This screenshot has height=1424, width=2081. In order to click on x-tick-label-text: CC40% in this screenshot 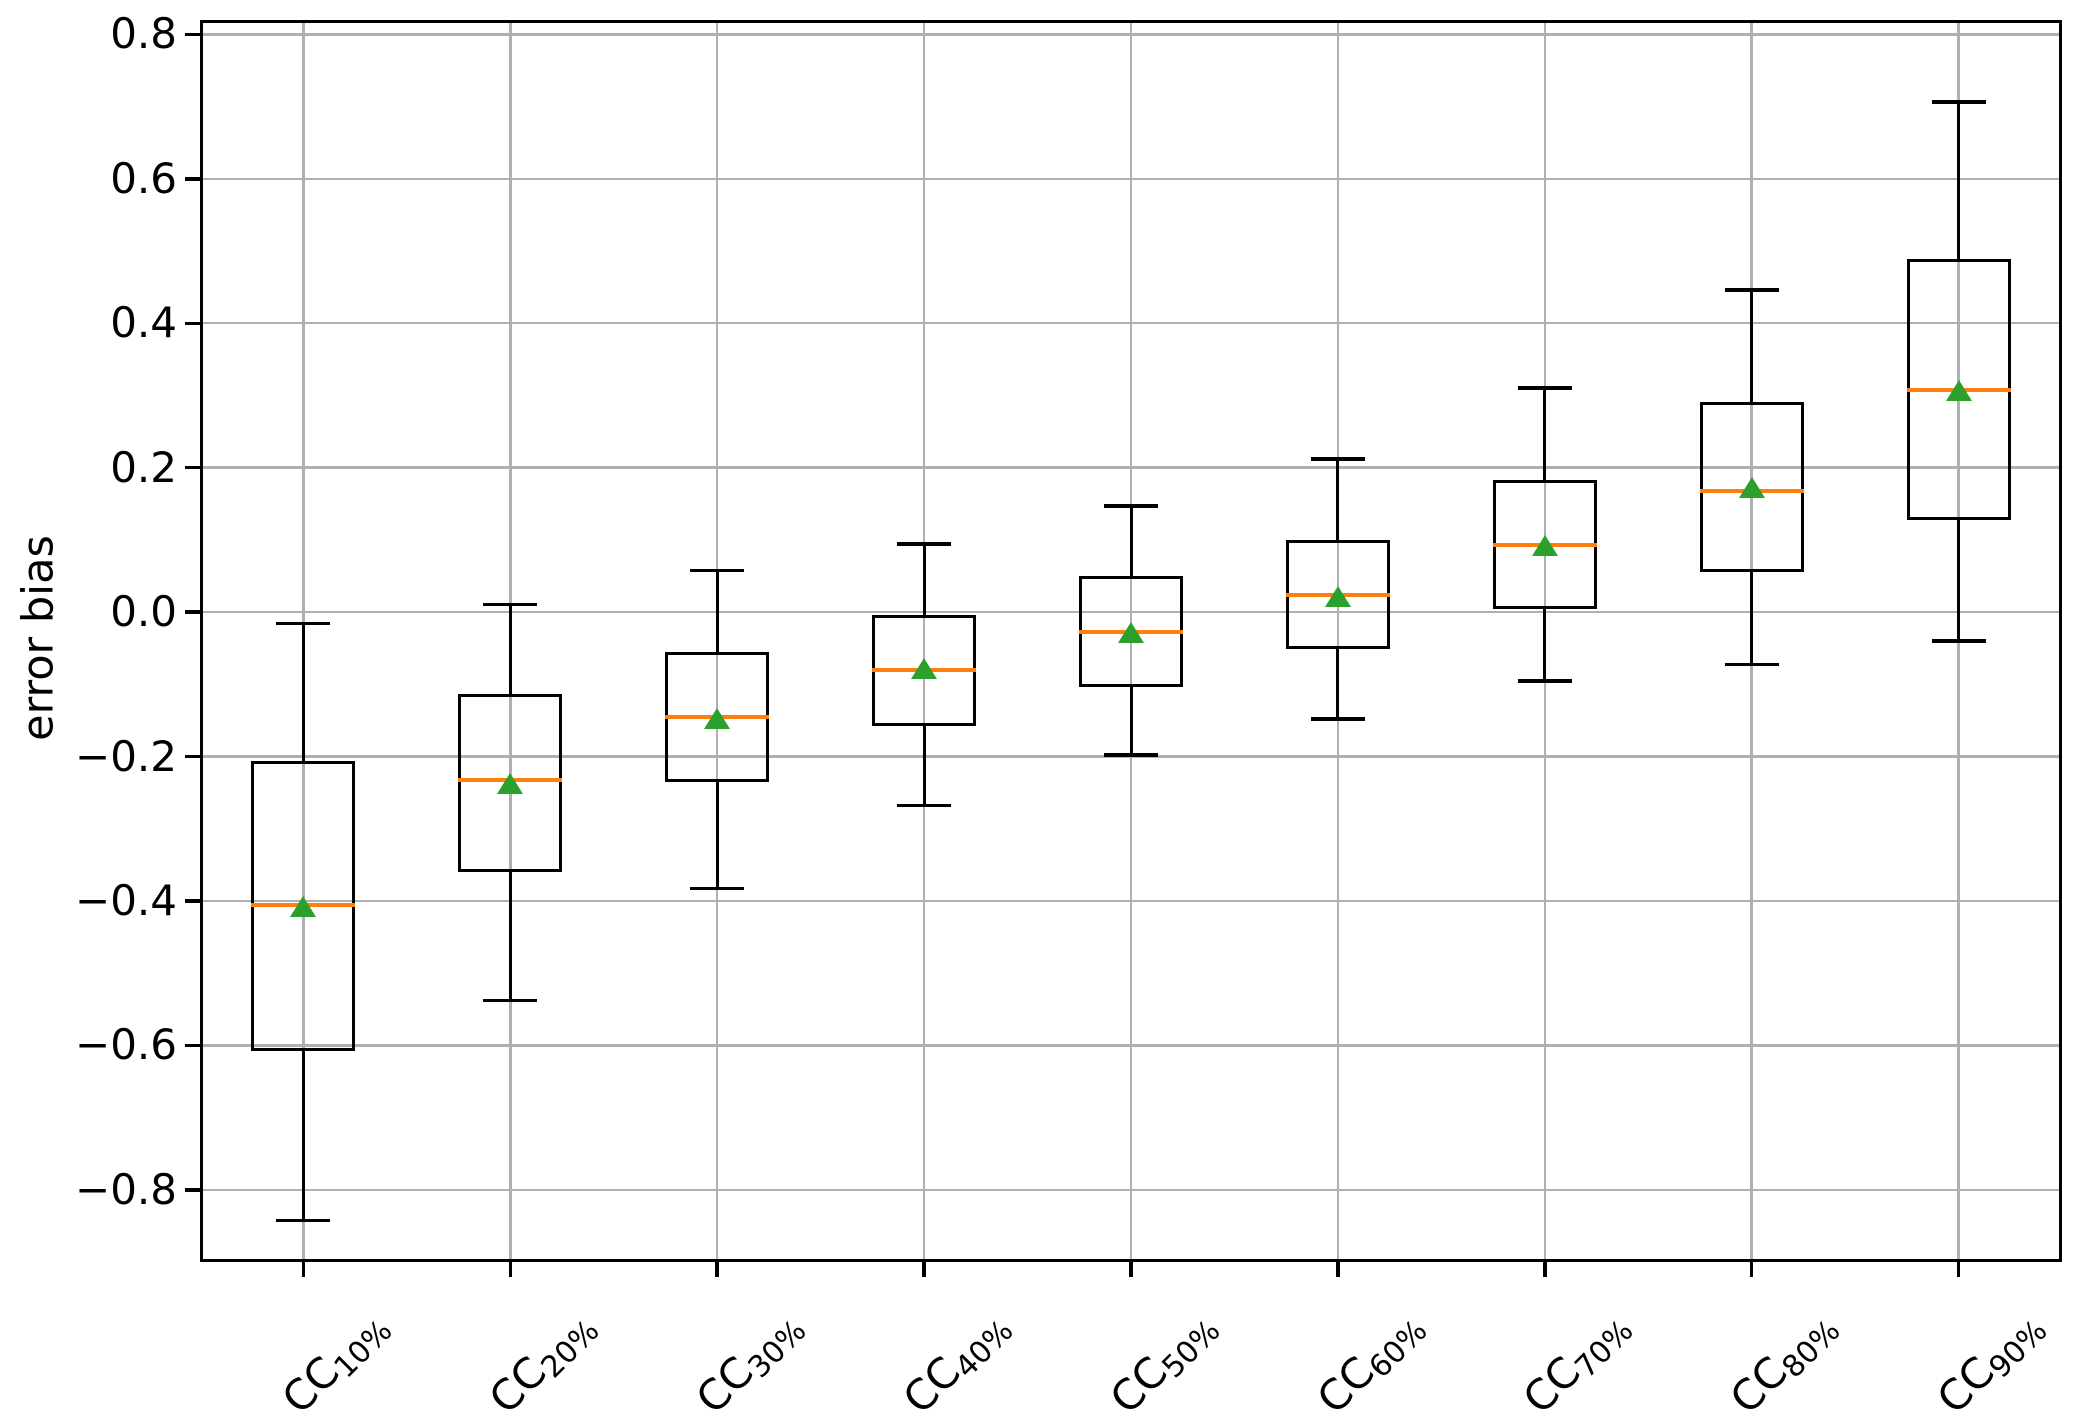, I will do `click(956, 1363)`.